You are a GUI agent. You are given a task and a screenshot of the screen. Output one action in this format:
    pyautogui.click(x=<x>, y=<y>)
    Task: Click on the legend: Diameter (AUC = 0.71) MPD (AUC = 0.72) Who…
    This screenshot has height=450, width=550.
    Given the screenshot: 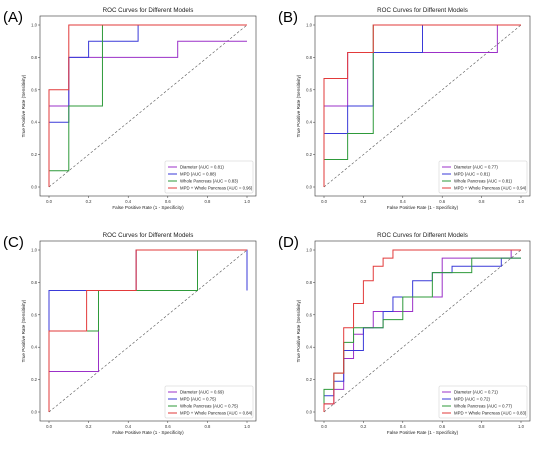 What is the action you would take?
    pyautogui.click(x=483, y=402)
    